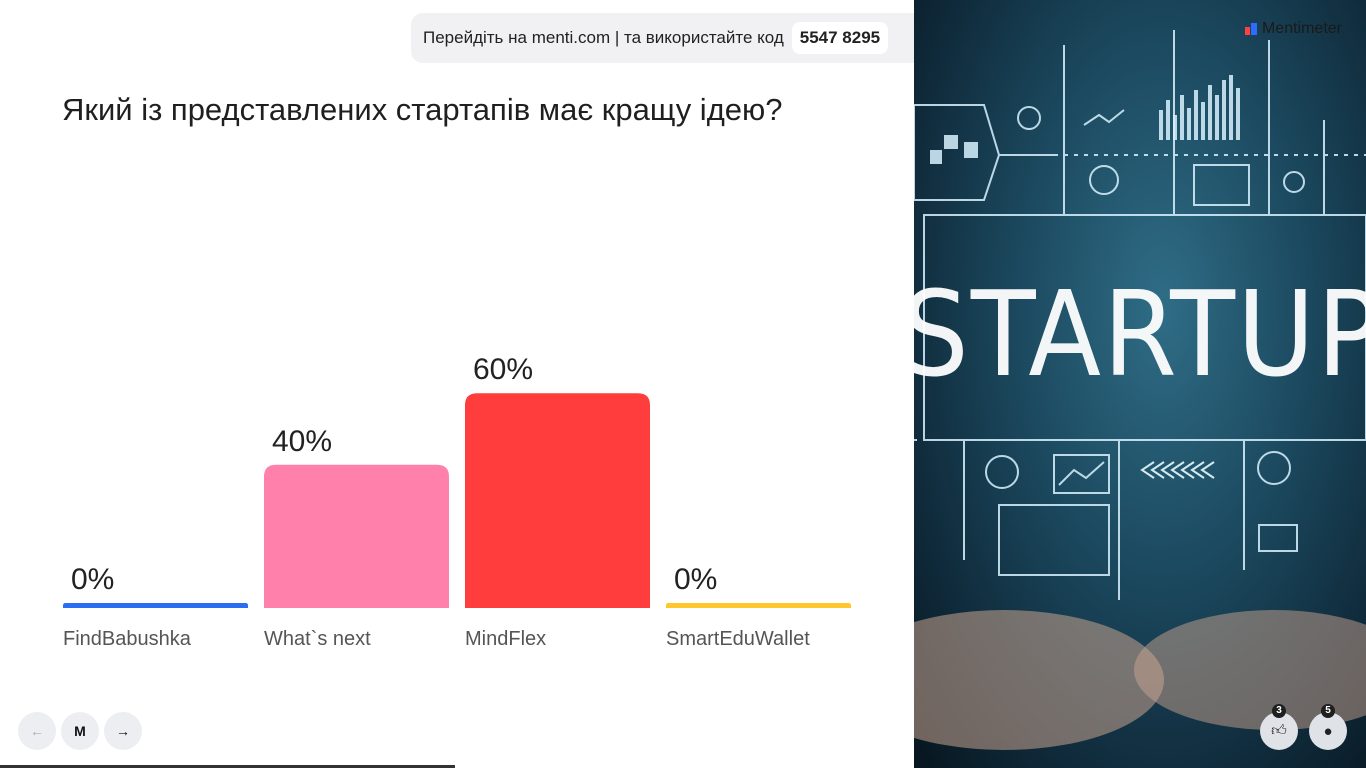 This screenshot has height=768, width=1366. What do you see at coordinates (505, 639) in the screenshot?
I see `category-label: MindFlex` at bounding box center [505, 639].